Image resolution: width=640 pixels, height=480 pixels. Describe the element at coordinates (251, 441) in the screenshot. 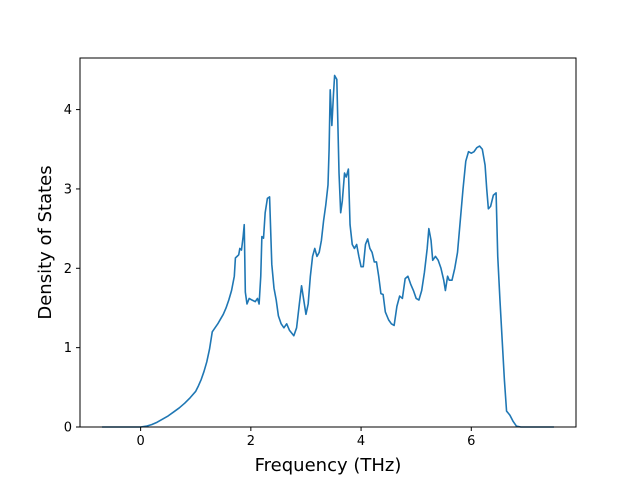

I see `x-tick-label: 2` at that location.